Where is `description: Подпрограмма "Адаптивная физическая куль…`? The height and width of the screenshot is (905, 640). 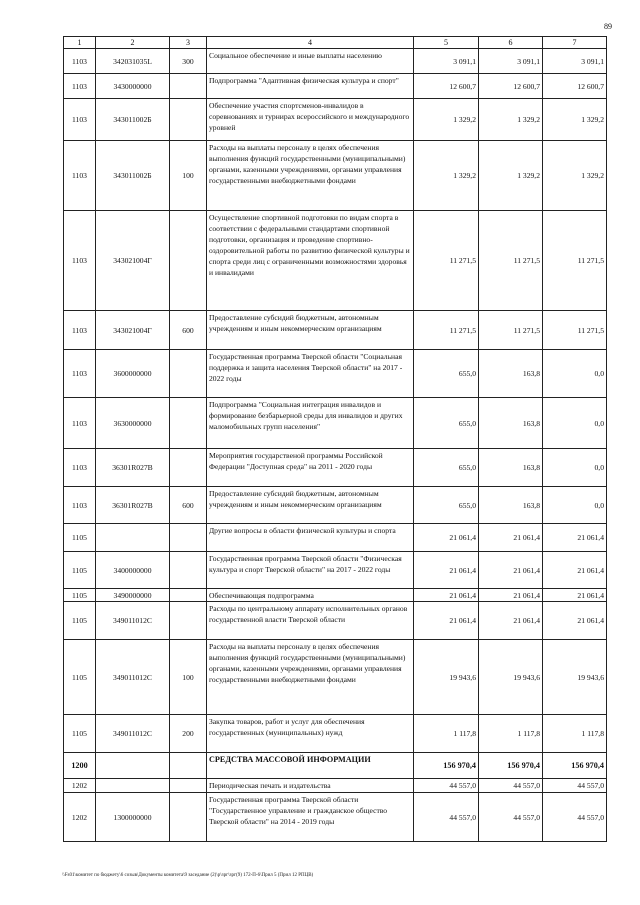
description: Подпрограмма "Адаптивная физическая куль… is located at coordinates (310, 86).